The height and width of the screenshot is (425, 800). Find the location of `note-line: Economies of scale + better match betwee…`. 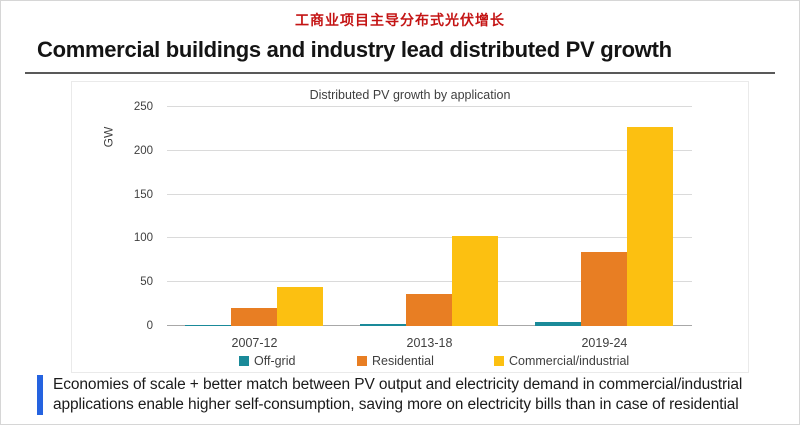

note-line: Economies of scale + better match betwee… is located at coordinates (398, 384).